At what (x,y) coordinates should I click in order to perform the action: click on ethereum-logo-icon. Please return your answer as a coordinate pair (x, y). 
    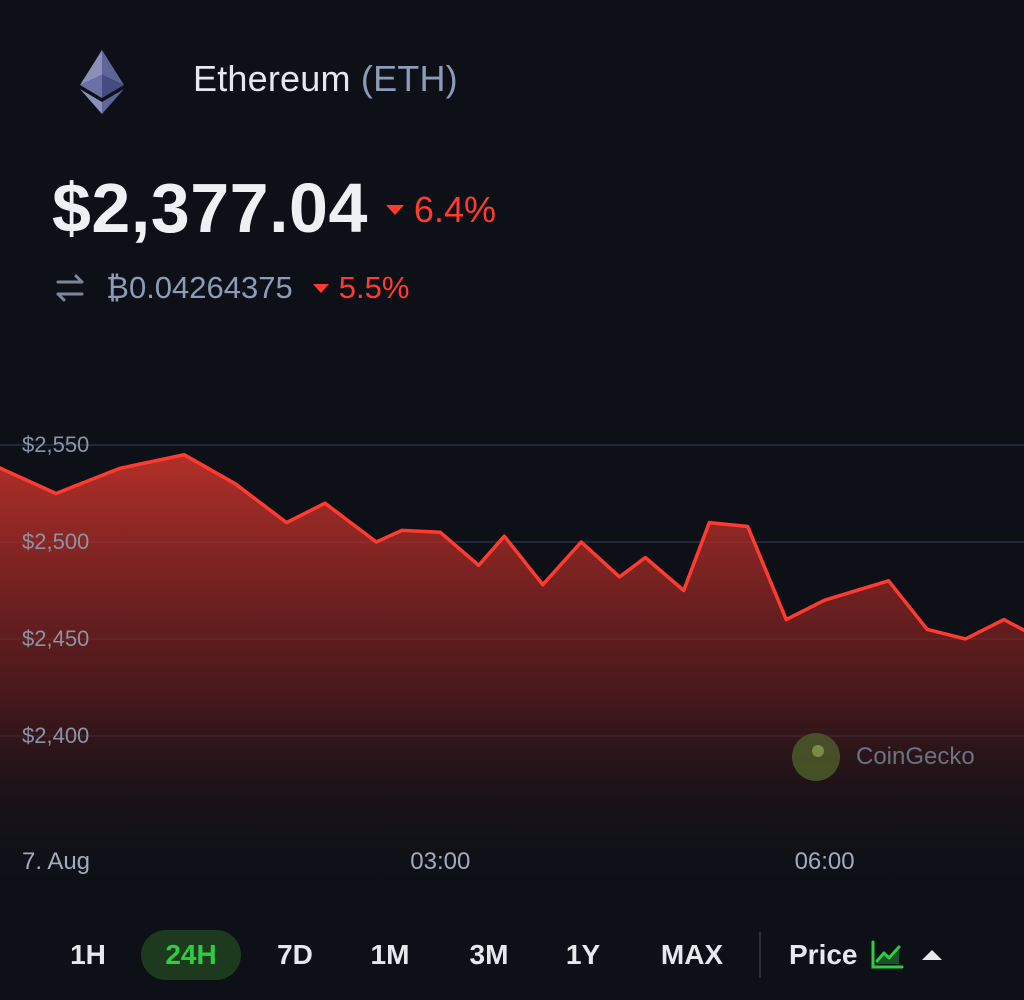
    Looking at the image, I should click on (102, 82).